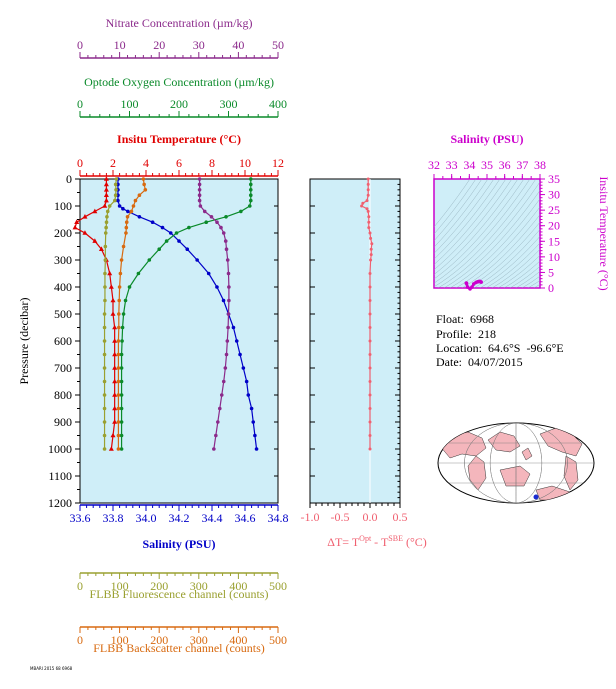  Describe the element at coordinates (486, 139) in the screenshot. I see `ts-xlabel: Salinity (PSU)` at that location.